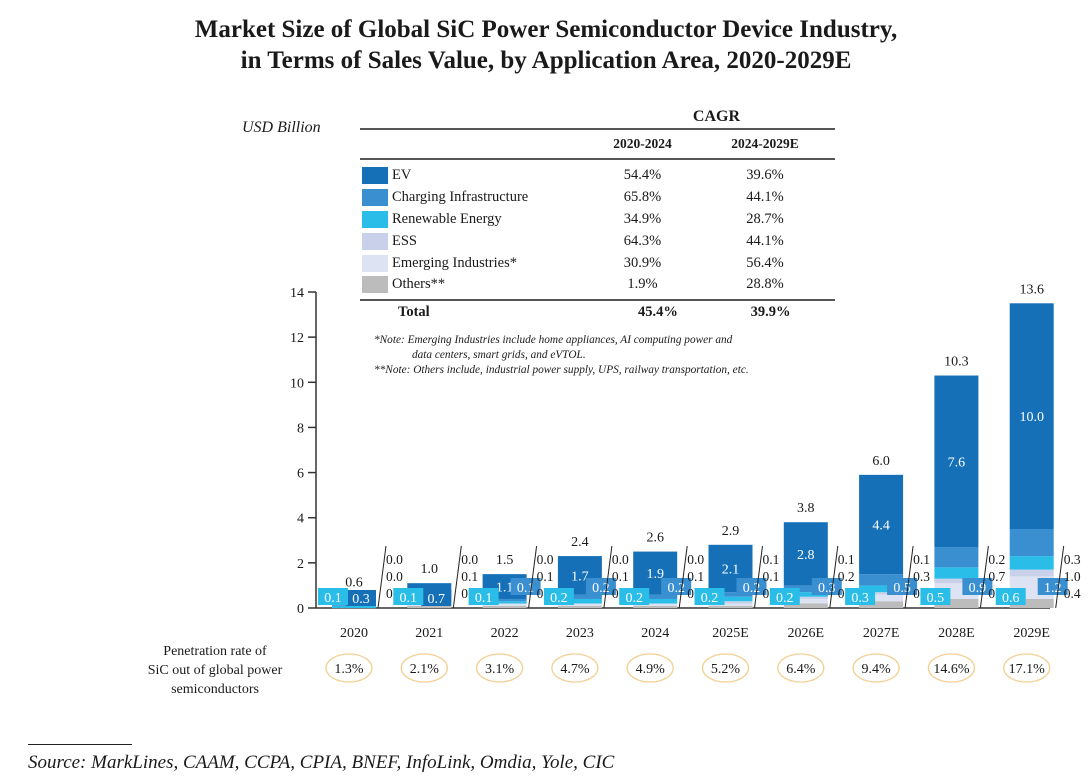 The image size is (1092, 781). What do you see at coordinates (394, 559) in the screenshot?
I see `small-segment-label: 0.0` at bounding box center [394, 559].